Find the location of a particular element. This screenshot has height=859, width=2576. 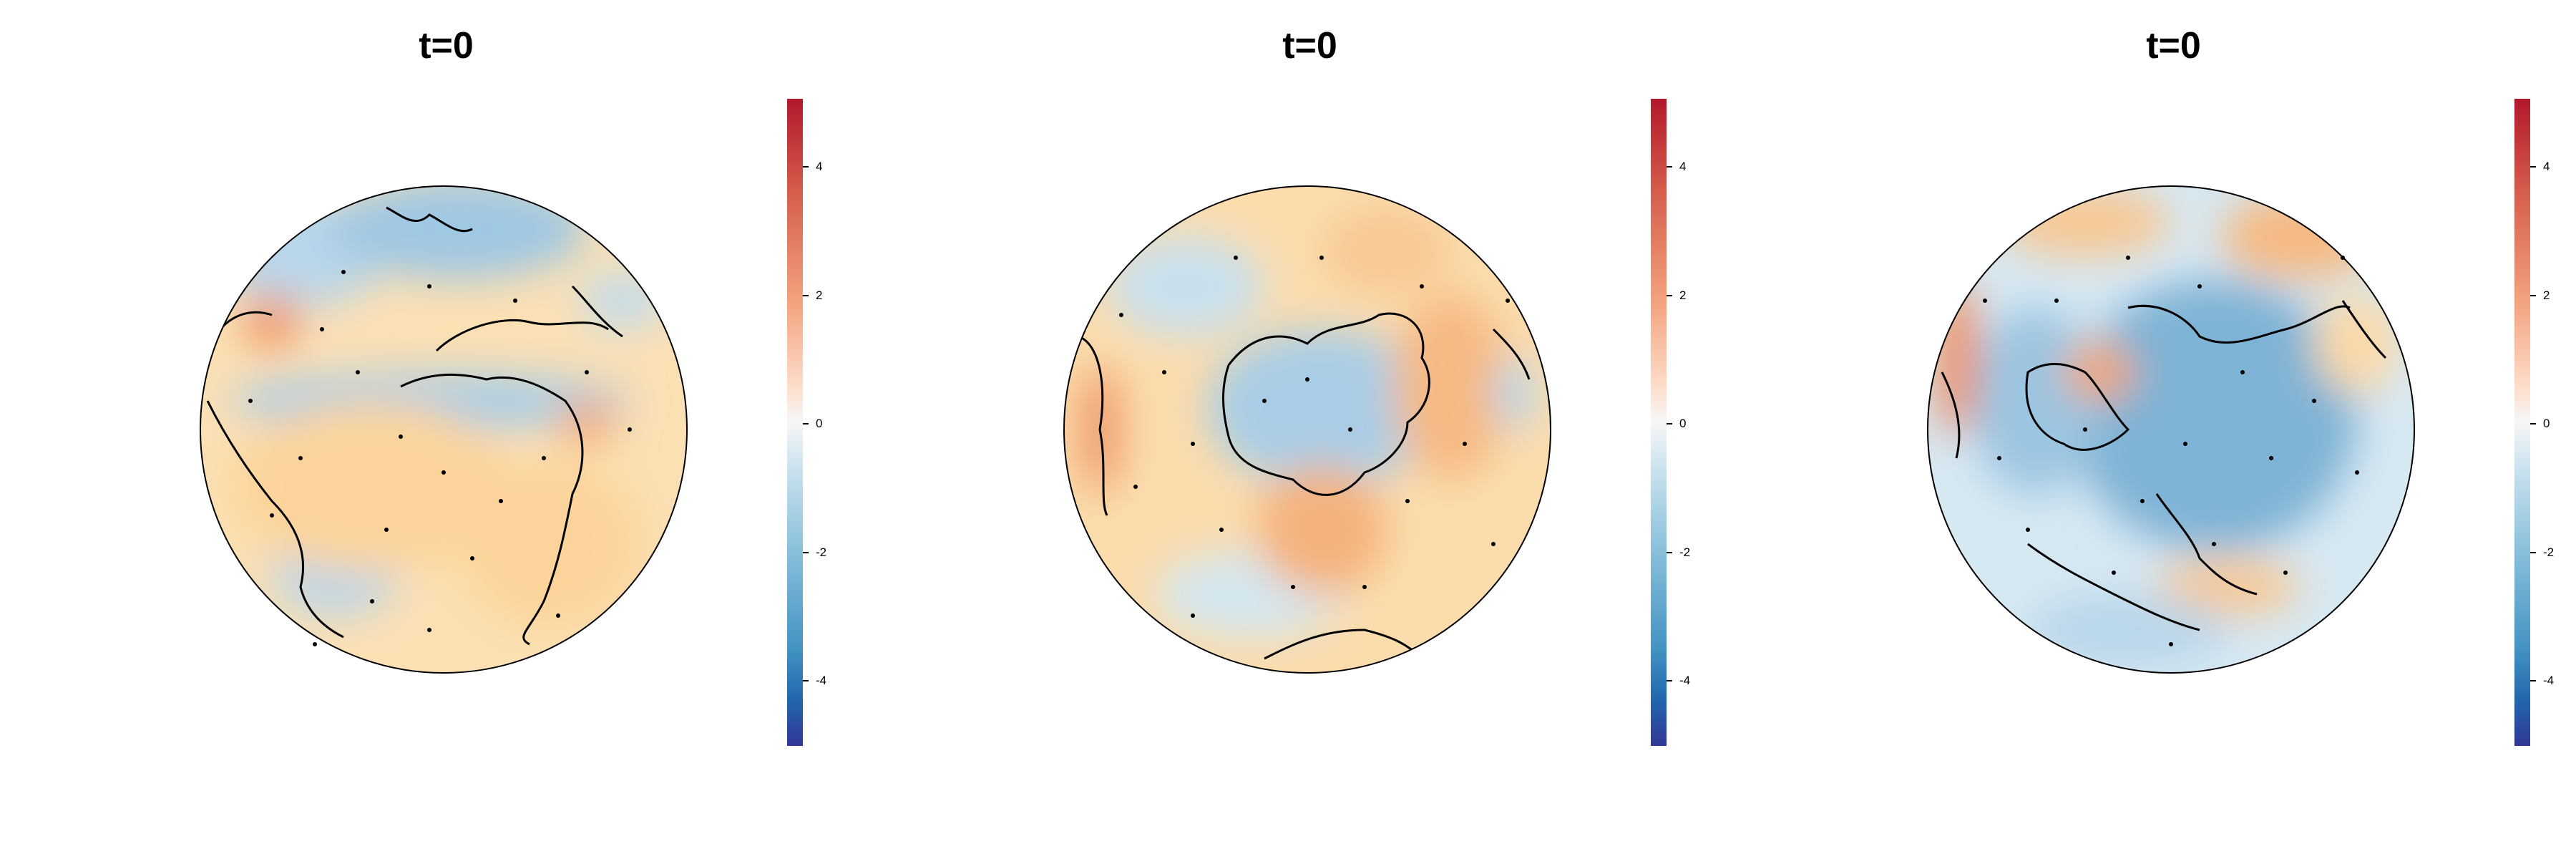

globe-map-atlantic is located at coordinates (444, 429).